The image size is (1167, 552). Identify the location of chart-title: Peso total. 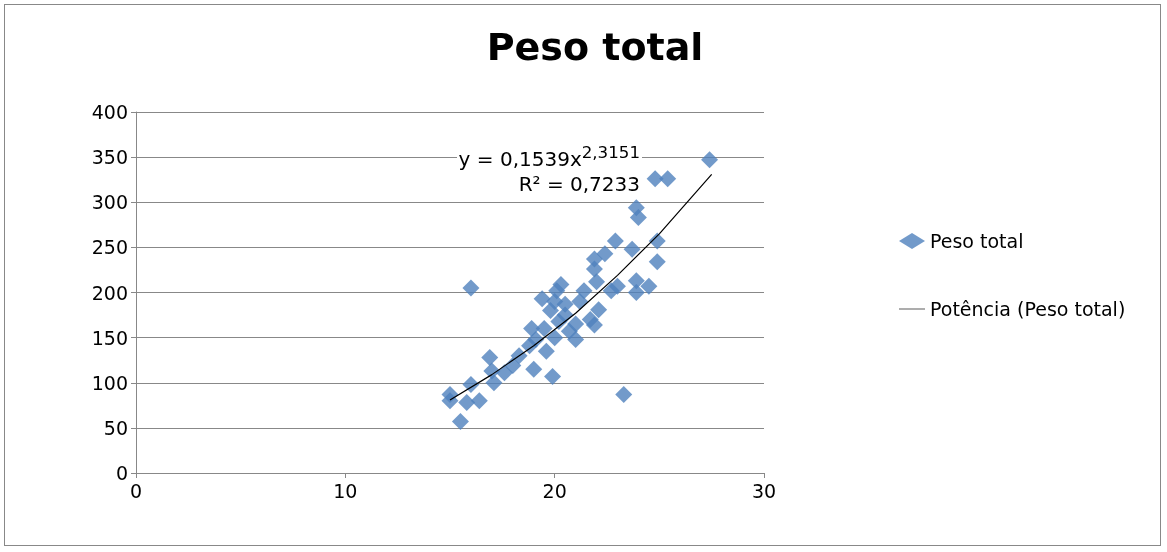
(595, 47).